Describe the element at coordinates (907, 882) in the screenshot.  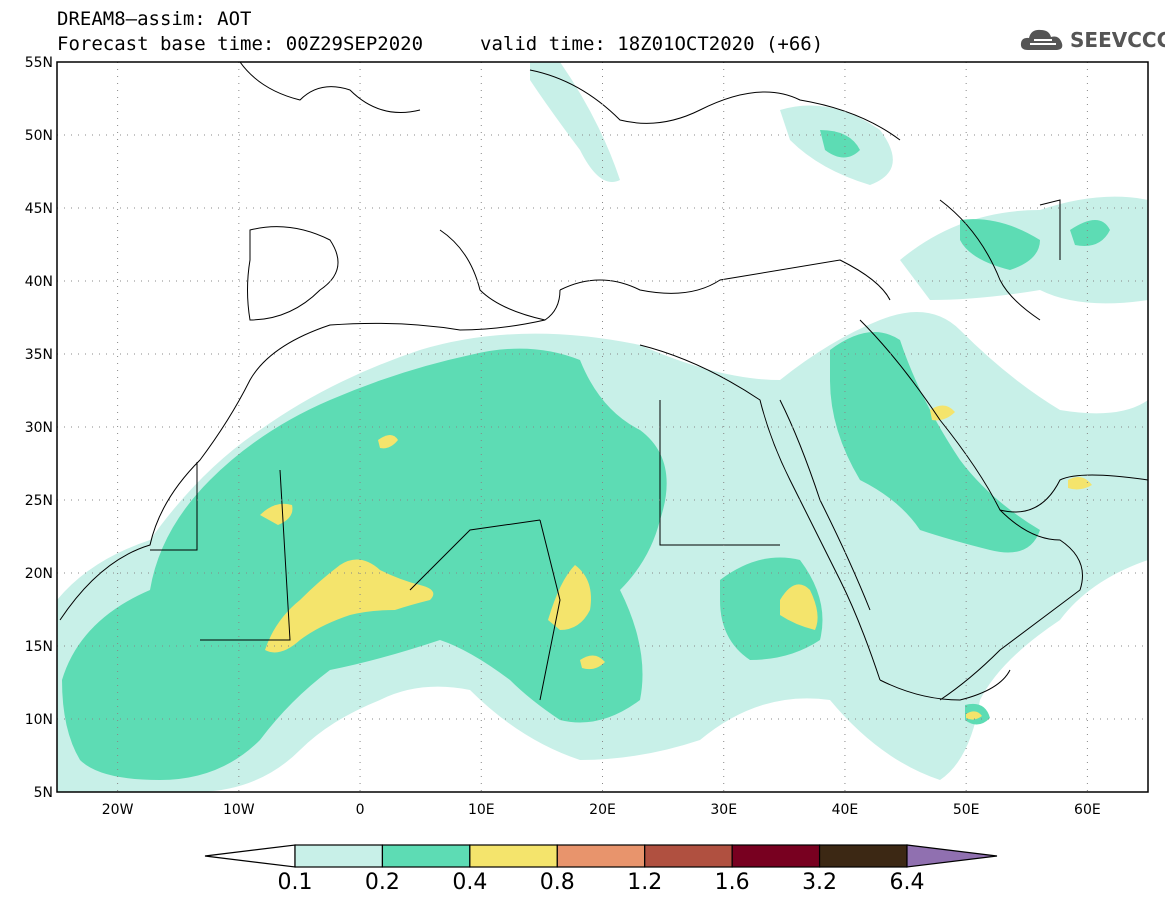
I see `colorbar-label: 6.4` at that location.